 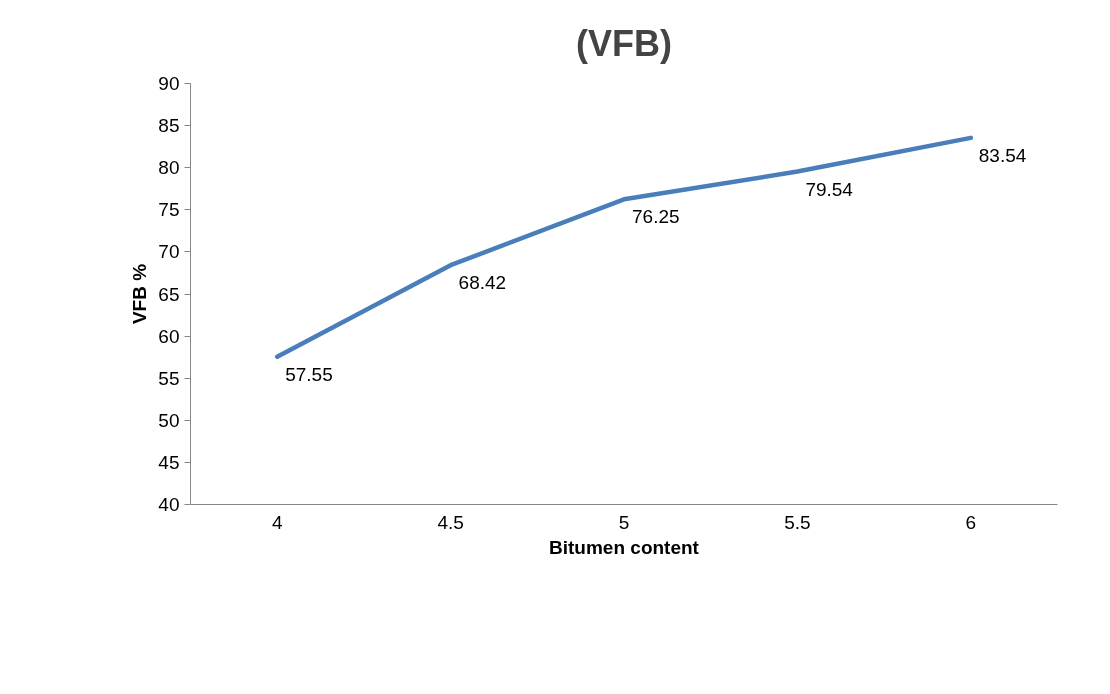 I want to click on y-tick-label: 80, so click(x=169, y=168).